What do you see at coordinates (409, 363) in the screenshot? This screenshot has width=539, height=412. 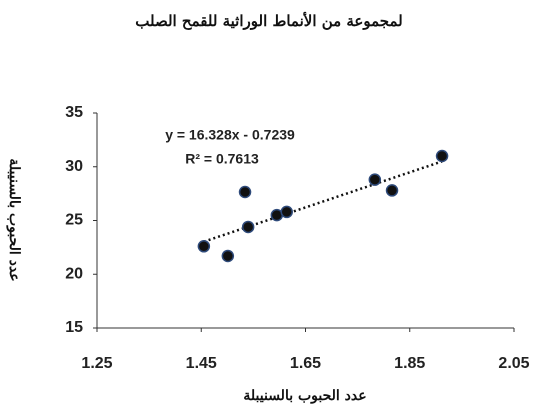 I see `x-tick-label: 1.85` at bounding box center [409, 363].